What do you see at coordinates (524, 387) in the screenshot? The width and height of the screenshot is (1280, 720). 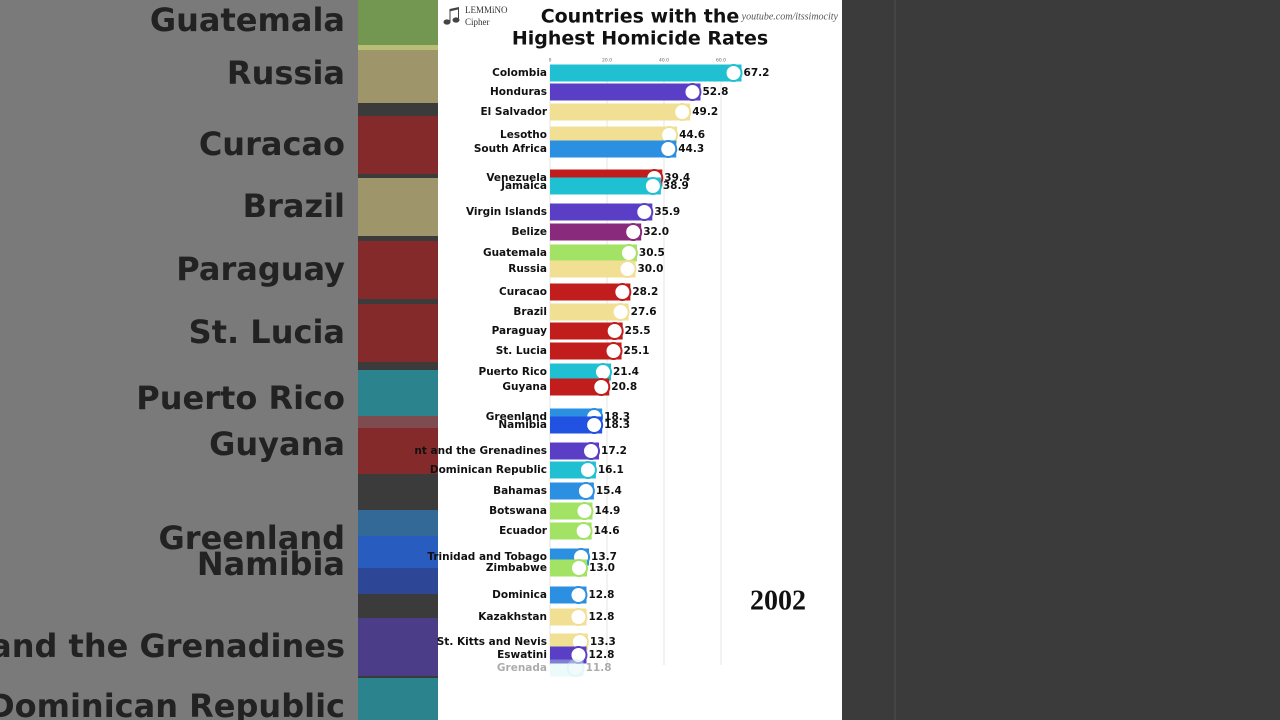 I see `category-label: Guyana` at bounding box center [524, 387].